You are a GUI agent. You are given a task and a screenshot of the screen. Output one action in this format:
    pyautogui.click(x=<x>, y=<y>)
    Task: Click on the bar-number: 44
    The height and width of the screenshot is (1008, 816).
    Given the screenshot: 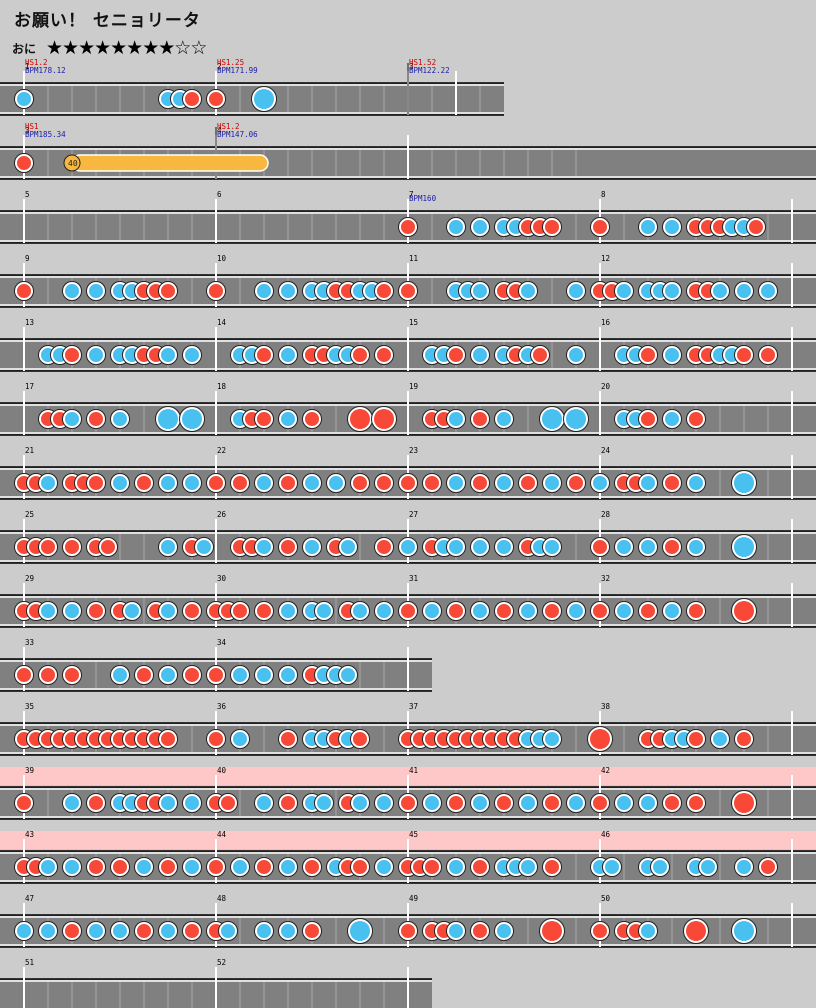 What is the action you would take?
    pyautogui.click(x=222, y=834)
    